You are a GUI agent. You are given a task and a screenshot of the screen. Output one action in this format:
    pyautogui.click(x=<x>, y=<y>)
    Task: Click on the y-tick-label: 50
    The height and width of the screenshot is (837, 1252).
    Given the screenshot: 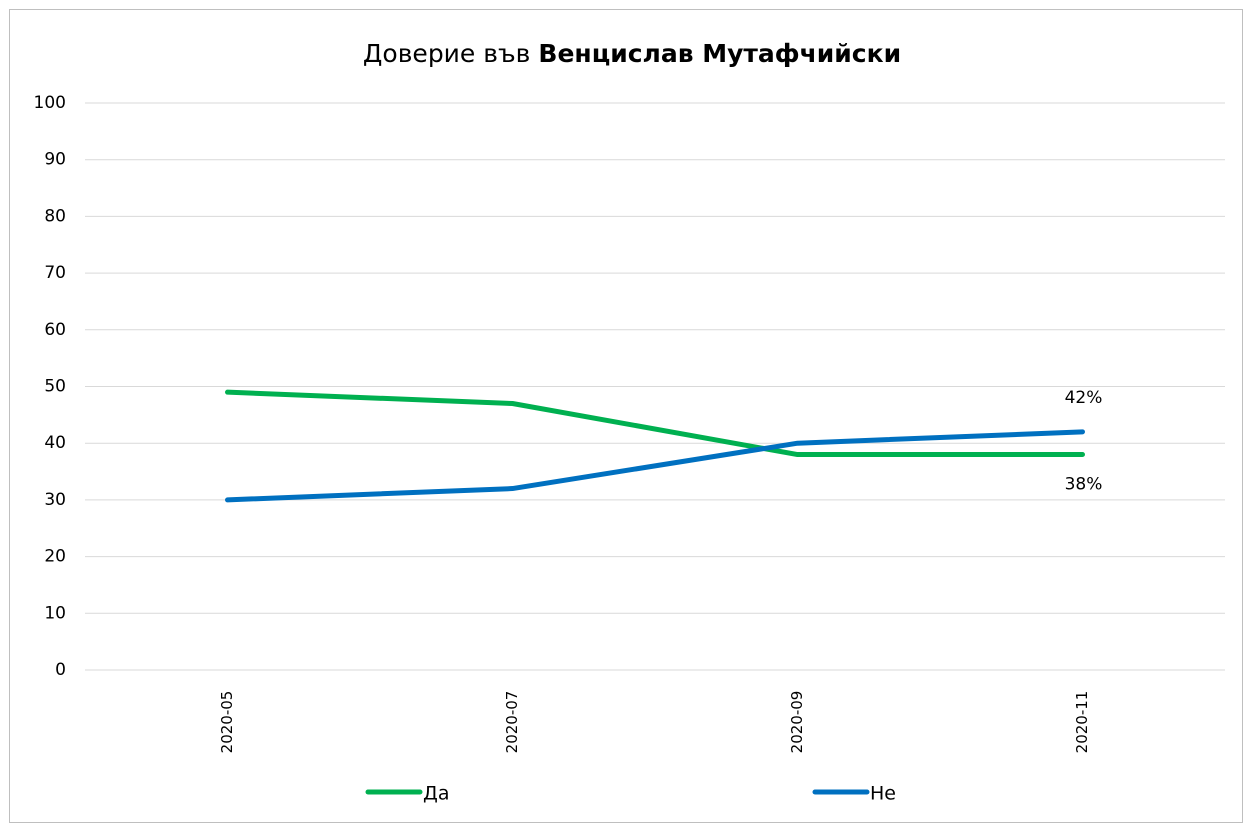 What is the action you would take?
    pyautogui.click(x=55, y=387)
    